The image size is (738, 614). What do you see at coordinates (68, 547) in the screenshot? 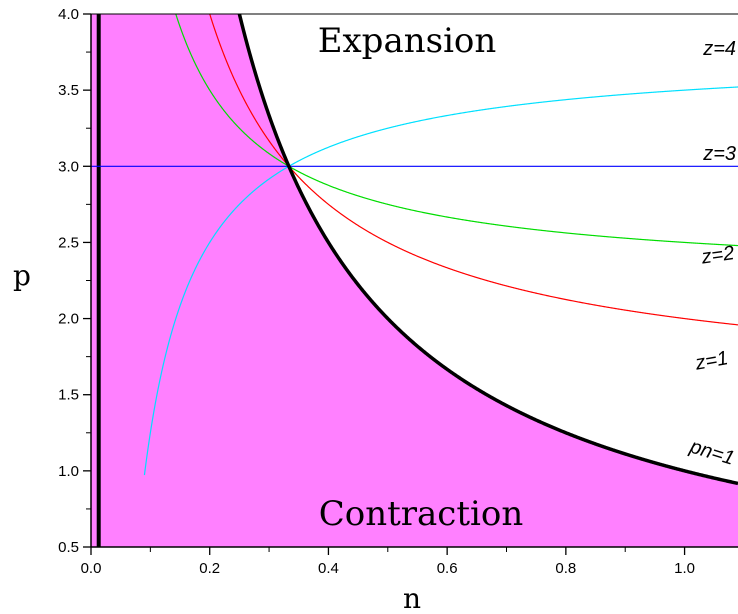
I see `y-tick-label: 0.5` at bounding box center [68, 547].